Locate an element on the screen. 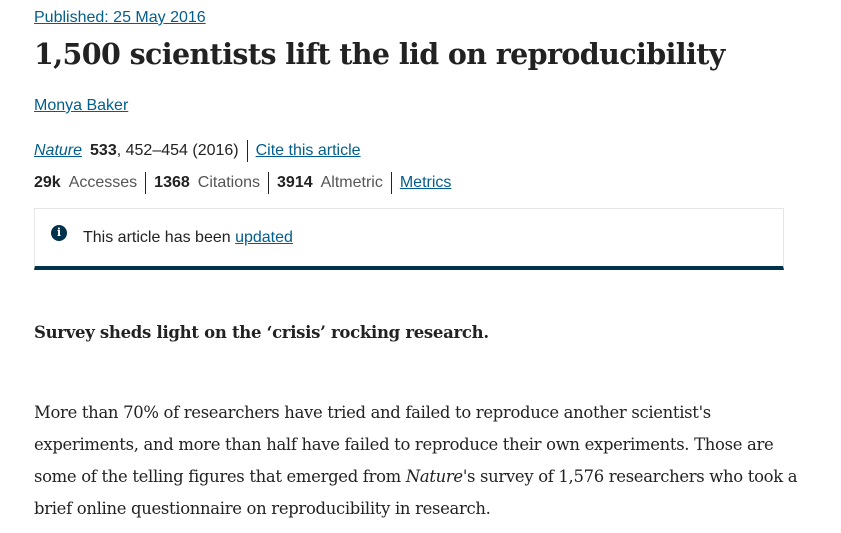 The height and width of the screenshot is (533, 841). journal-link: Nature is located at coordinates (58, 150).